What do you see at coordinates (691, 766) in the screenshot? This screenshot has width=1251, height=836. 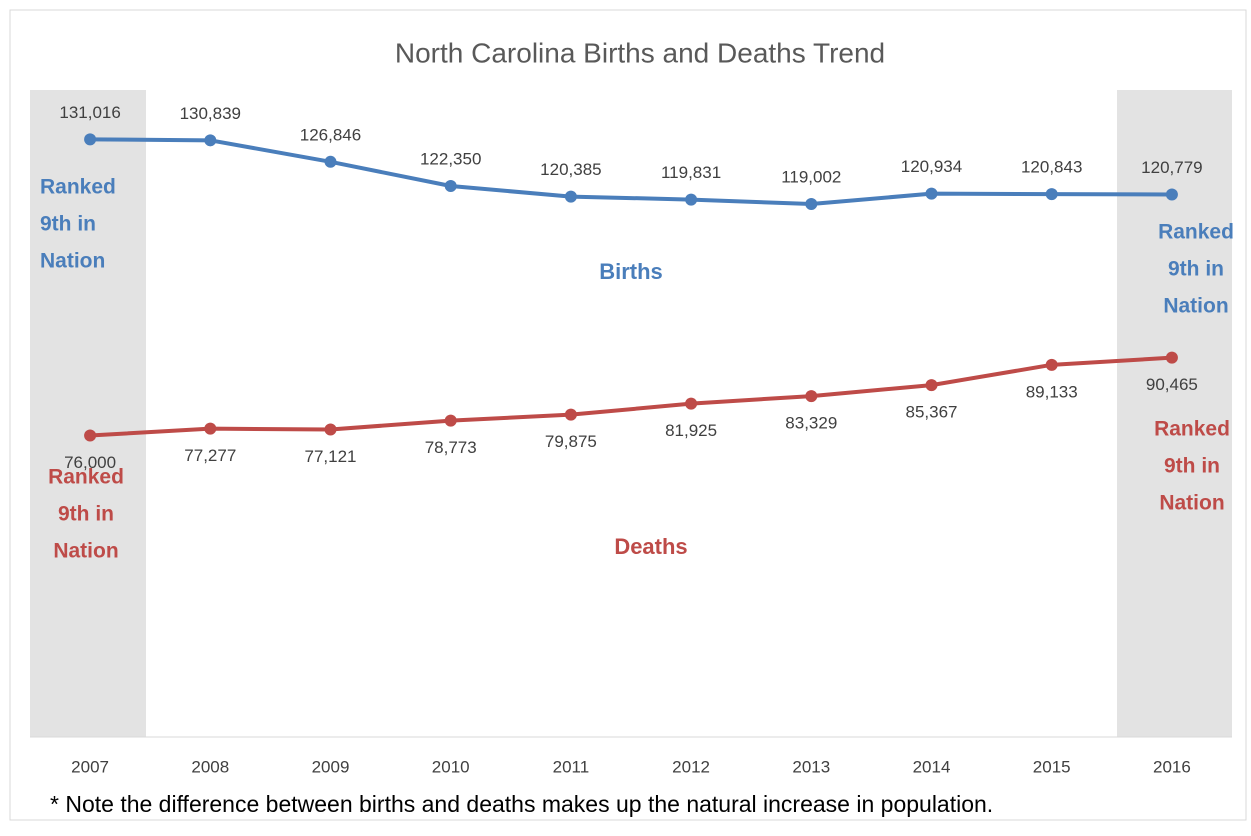 I see `x-tick-label: 2012` at bounding box center [691, 766].